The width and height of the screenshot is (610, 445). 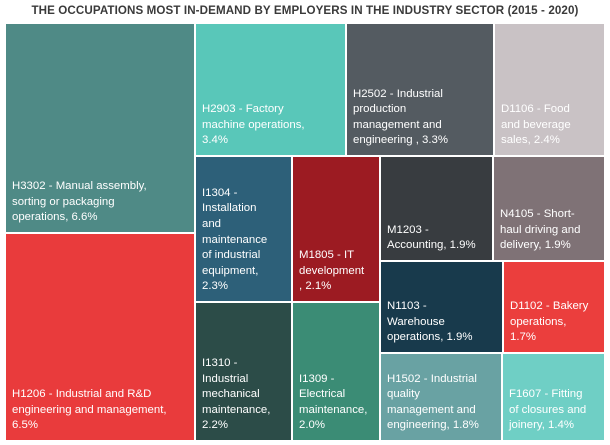 I want to click on treemap-tile-d1102: D1102 - Bakery operations, 1.7%, so click(x=554, y=307).